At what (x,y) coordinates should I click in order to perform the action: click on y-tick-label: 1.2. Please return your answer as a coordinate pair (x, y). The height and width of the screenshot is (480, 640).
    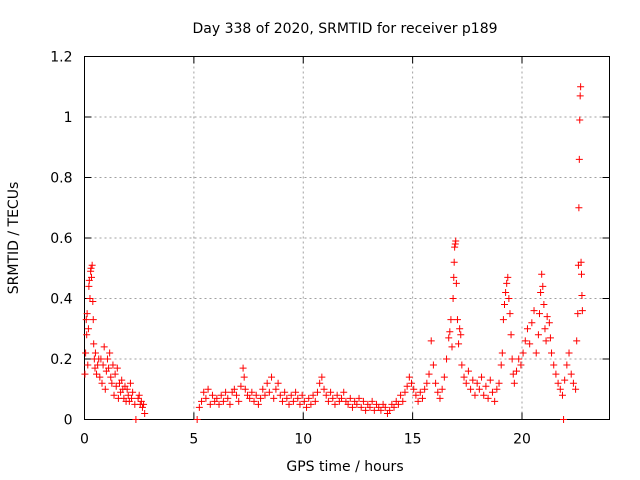
    Looking at the image, I should click on (61, 58).